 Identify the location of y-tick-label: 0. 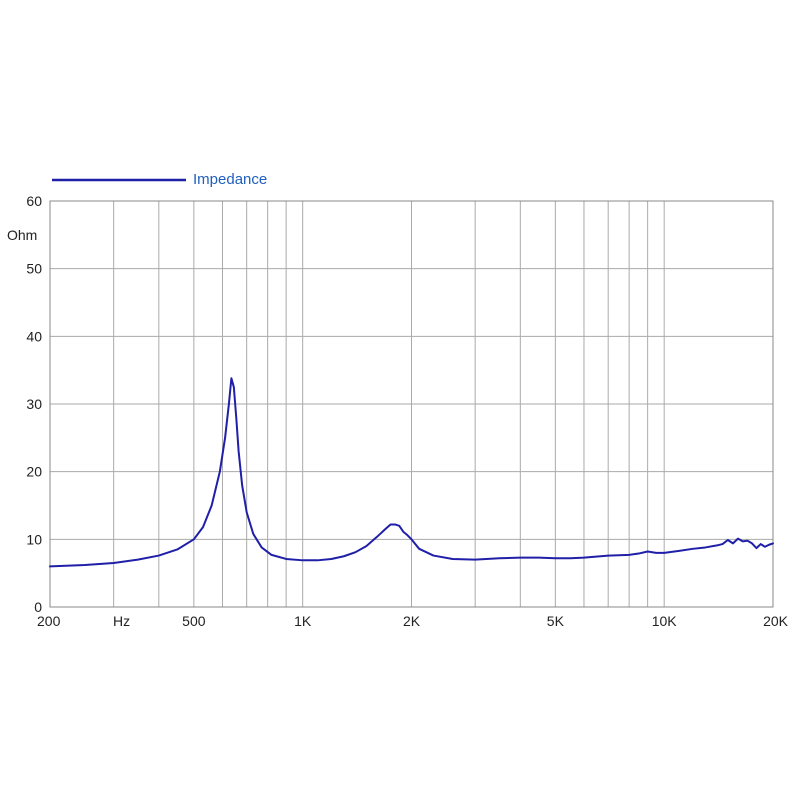
(38, 607).